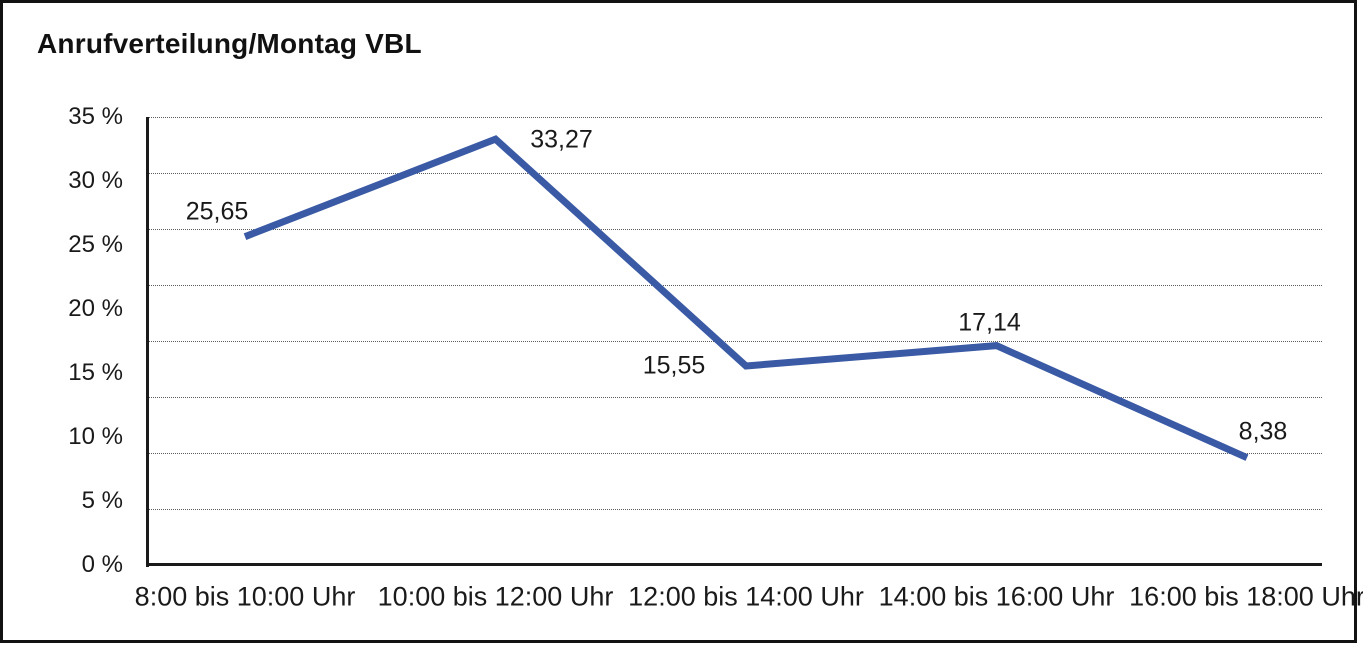 The width and height of the screenshot is (1363, 646). Describe the element at coordinates (996, 596) in the screenshot. I see `x-axis-category-label: 14:00 bis 16:00 Uhr` at that location.